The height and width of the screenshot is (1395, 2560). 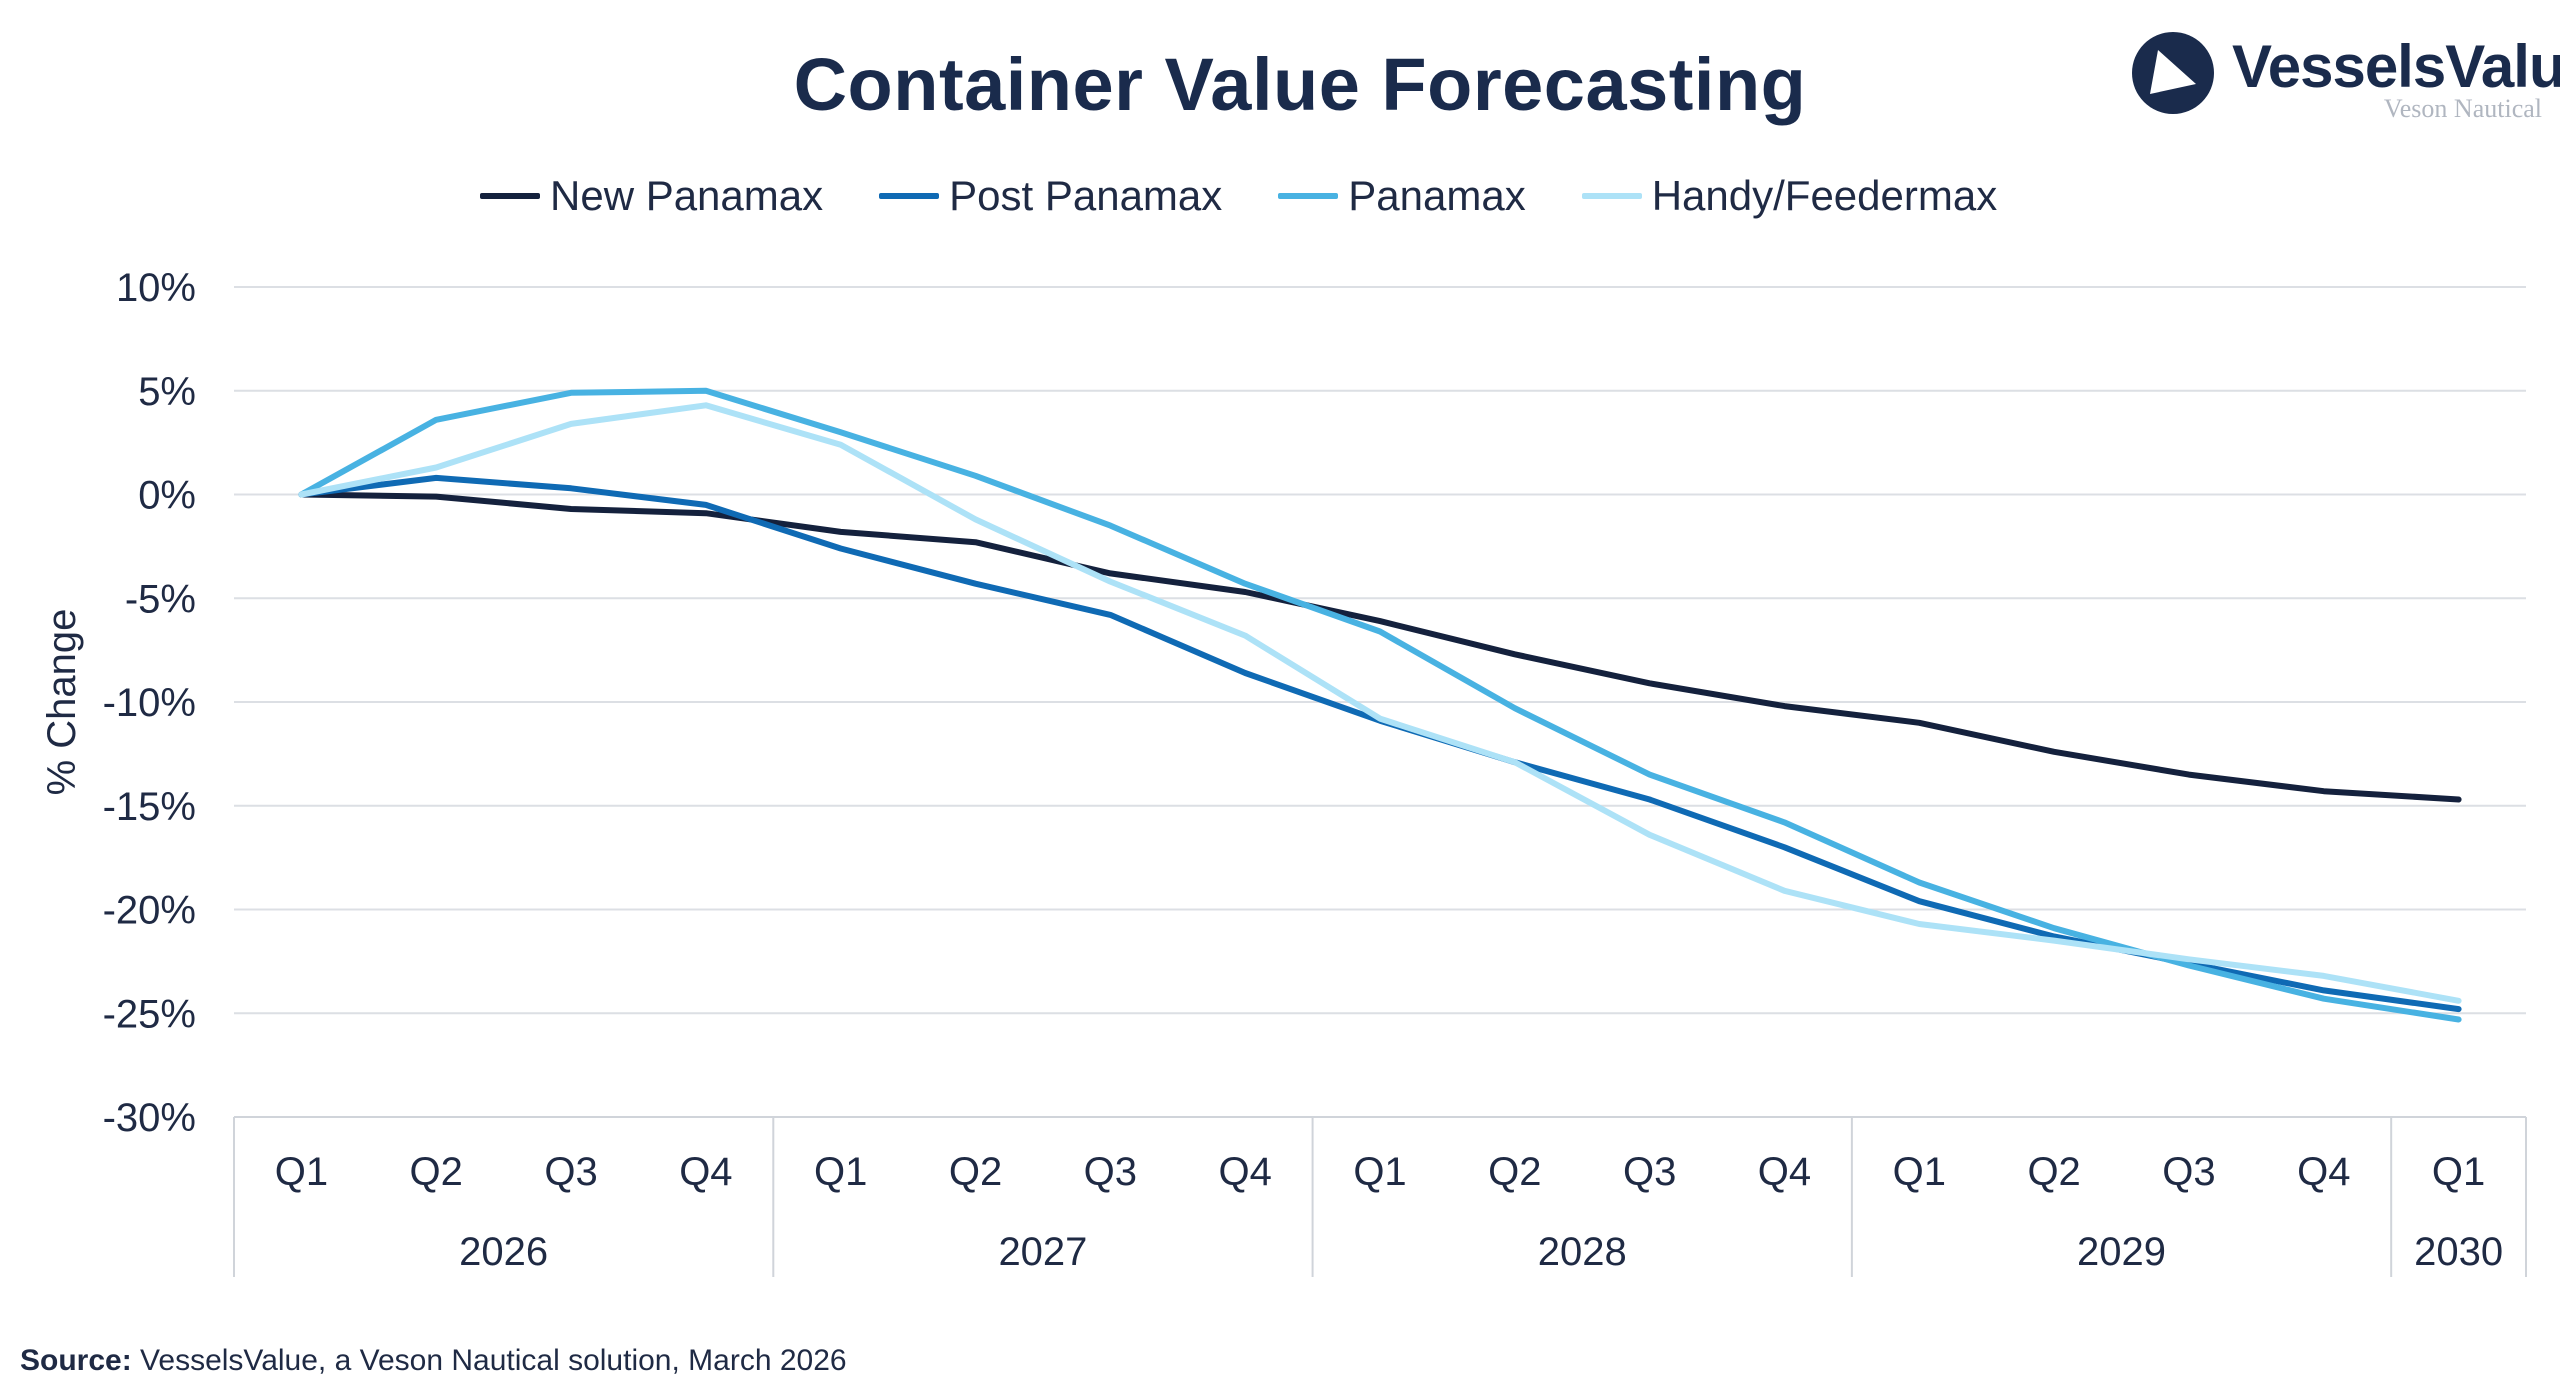 What do you see at coordinates (1582, 1252) in the screenshot?
I see `x-group-label: 2028` at bounding box center [1582, 1252].